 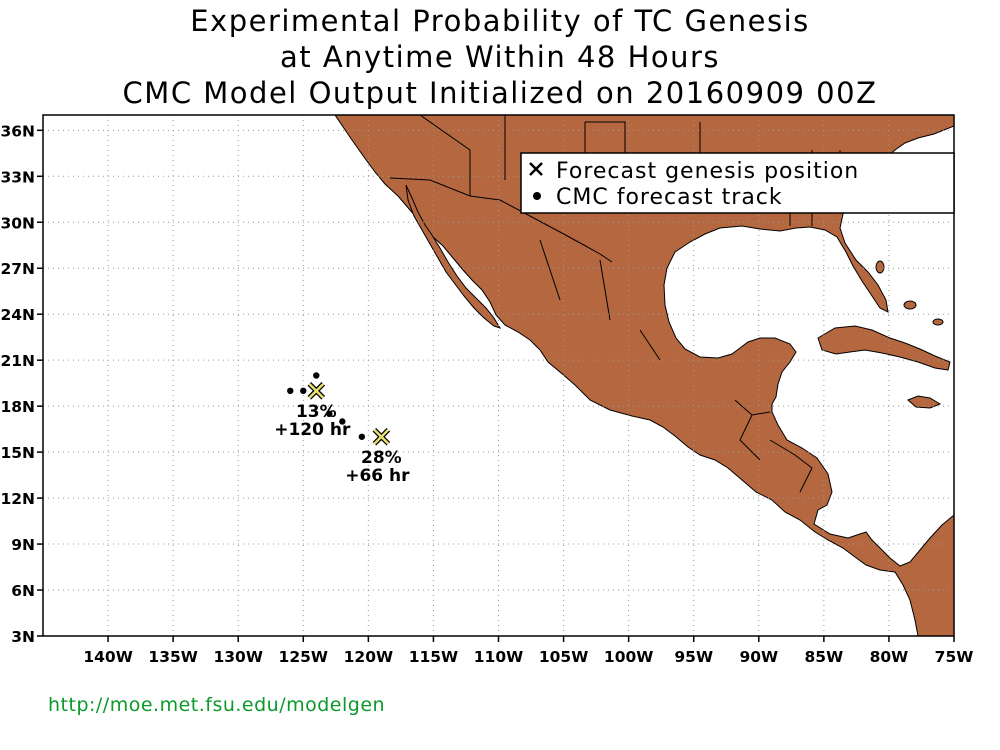 What do you see at coordinates (17, 499) in the screenshot?
I see `tick-label-lat: 12N` at bounding box center [17, 499].